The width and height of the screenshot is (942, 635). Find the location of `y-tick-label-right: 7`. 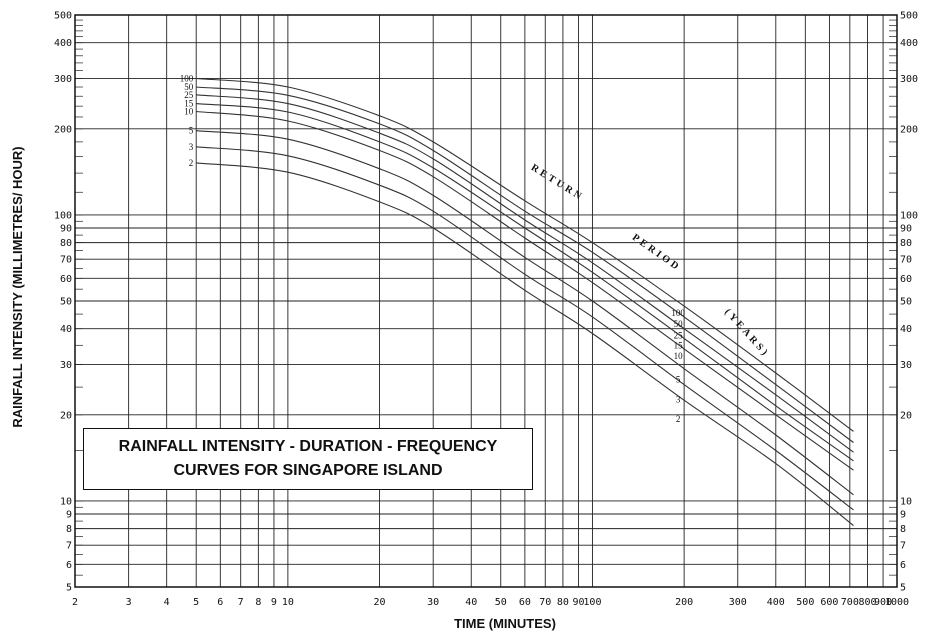

y-tick-label-right: 7 is located at coordinates (903, 546).